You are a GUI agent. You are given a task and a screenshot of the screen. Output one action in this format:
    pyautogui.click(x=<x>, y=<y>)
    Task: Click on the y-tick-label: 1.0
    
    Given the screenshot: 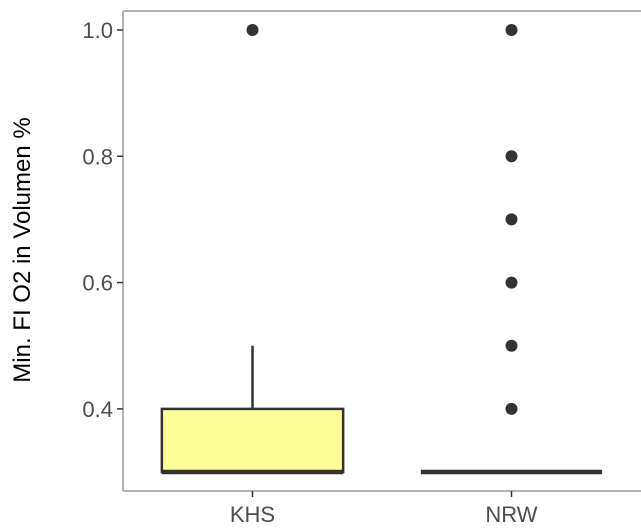 What is the action you would take?
    pyautogui.click(x=97, y=30)
    